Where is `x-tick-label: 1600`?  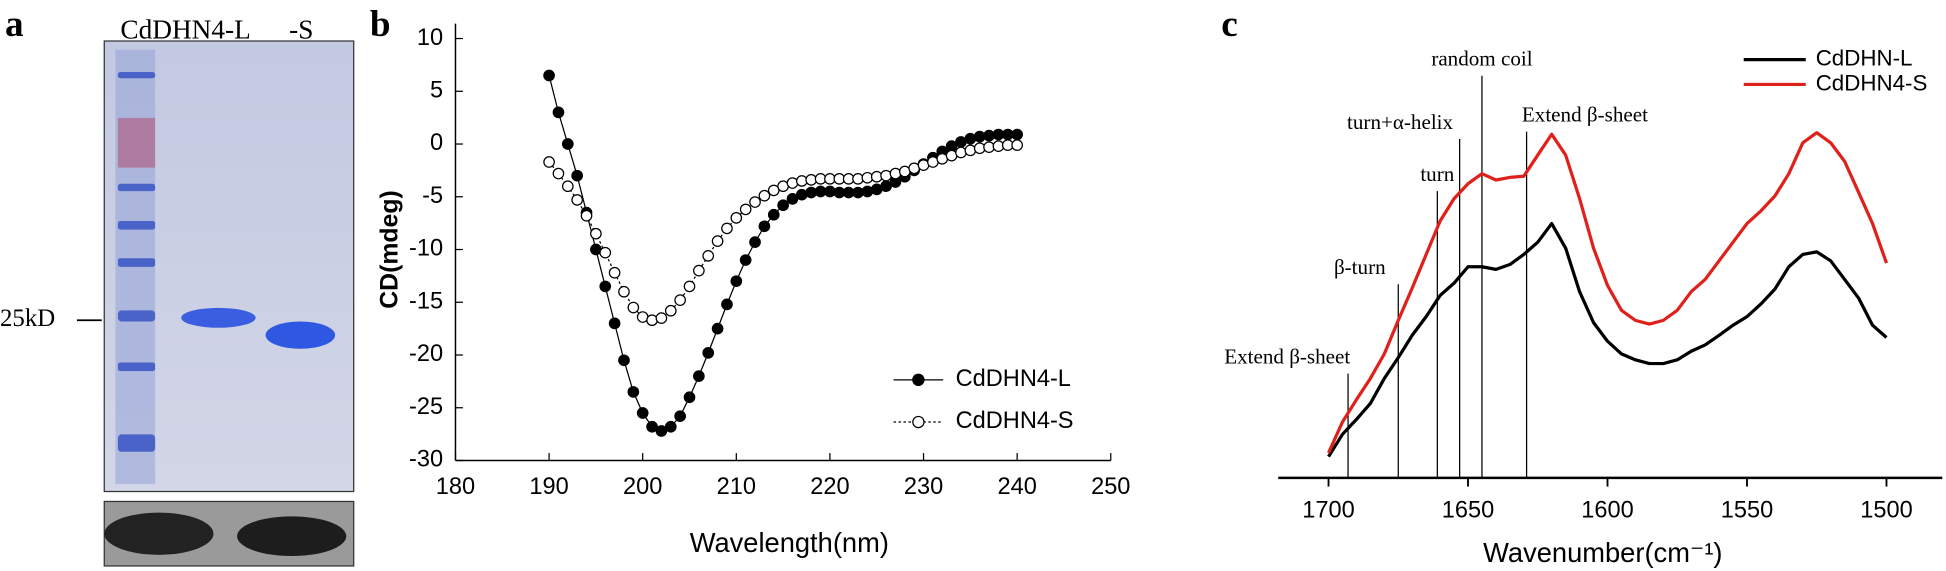 x-tick-label: 1600 is located at coordinates (1607, 510).